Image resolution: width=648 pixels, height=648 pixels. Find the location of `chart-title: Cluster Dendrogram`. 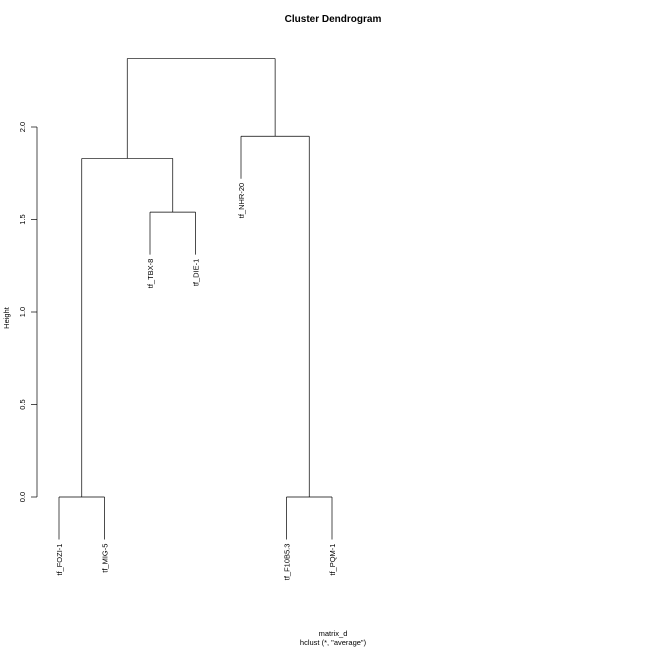

chart-title: Cluster Dendrogram is located at coordinates (333, 19).